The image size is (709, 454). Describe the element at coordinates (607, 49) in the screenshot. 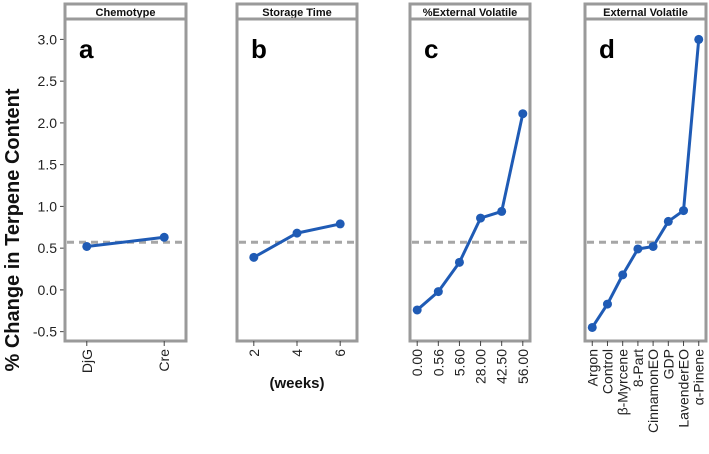

I see `panel-letter: d` at that location.